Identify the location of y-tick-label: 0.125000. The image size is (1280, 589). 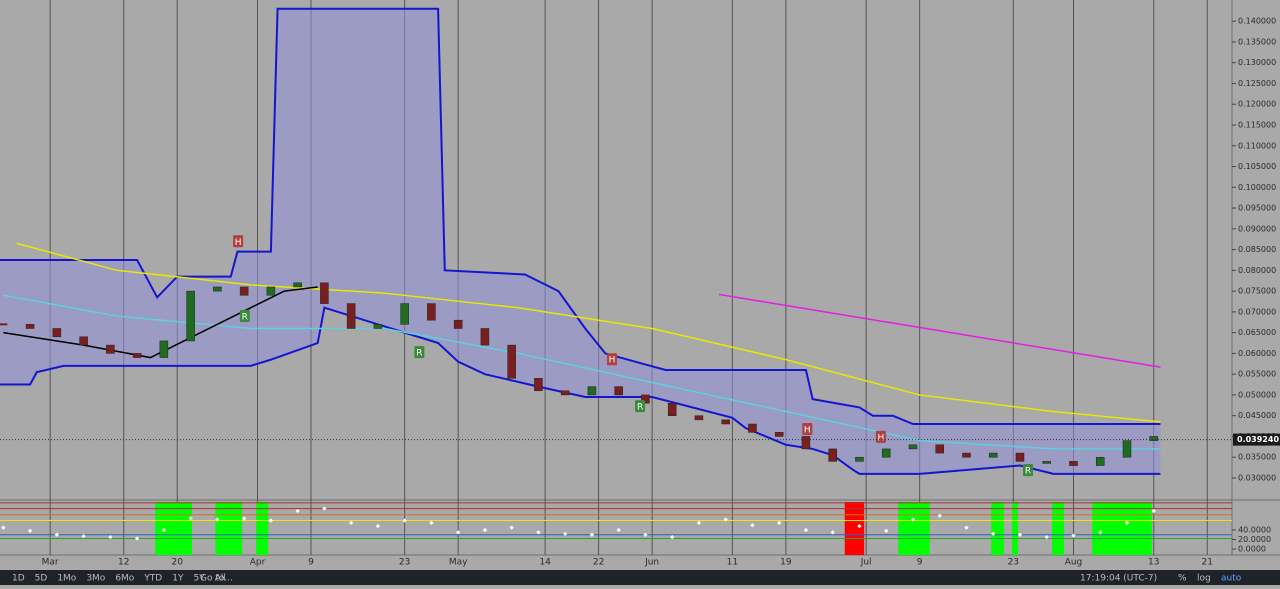
(1257, 83).